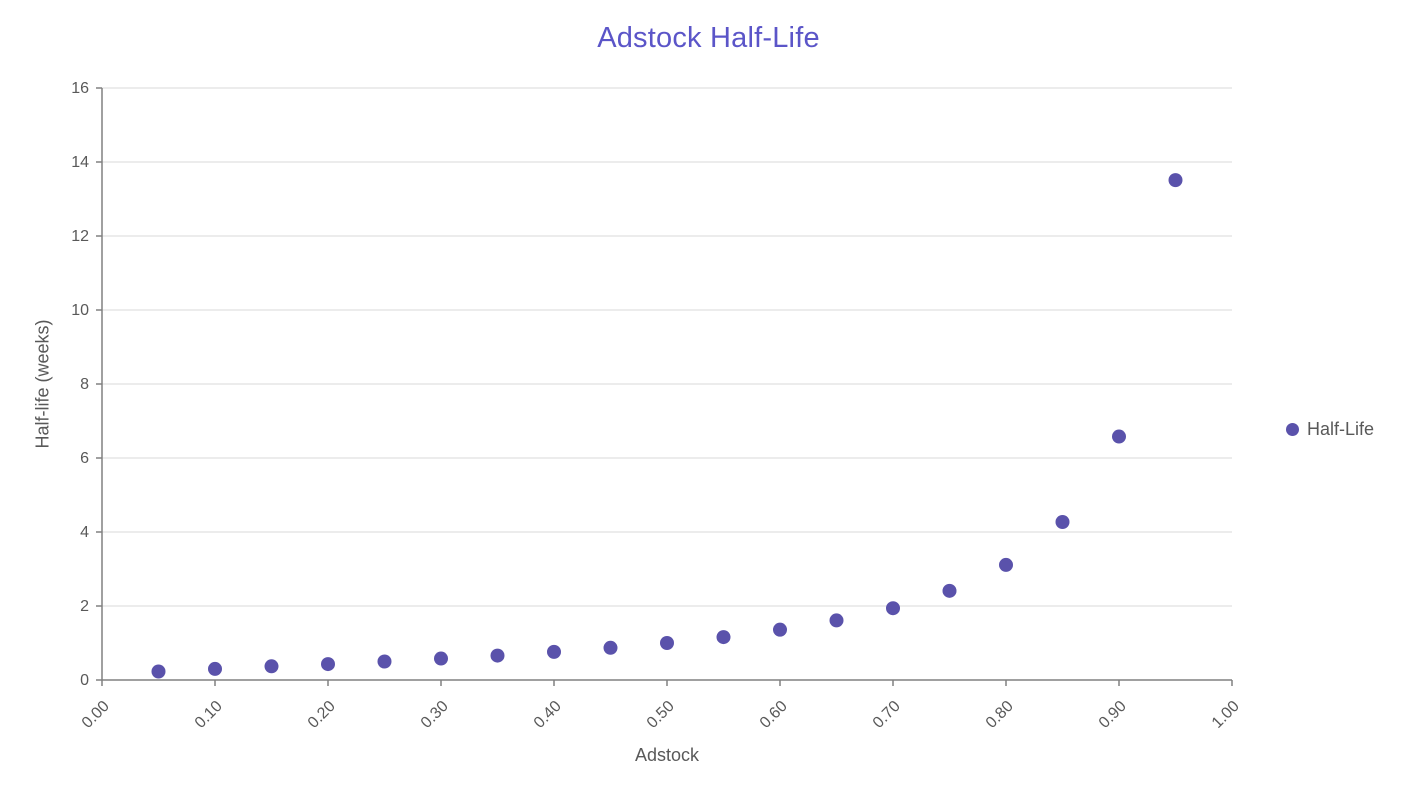  Describe the element at coordinates (1226, 715) in the screenshot. I see `x-tick-label: 1.00` at that location.